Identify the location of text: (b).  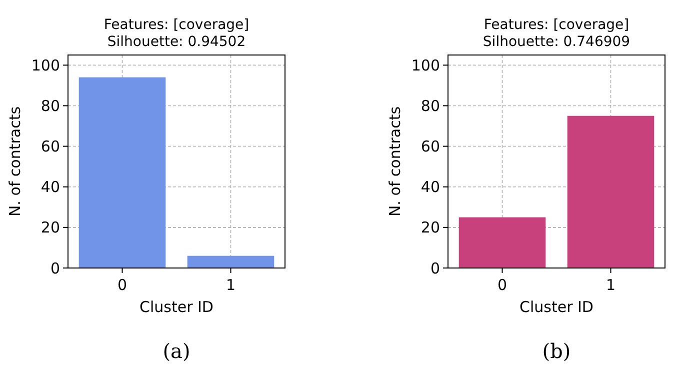
(556, 351).